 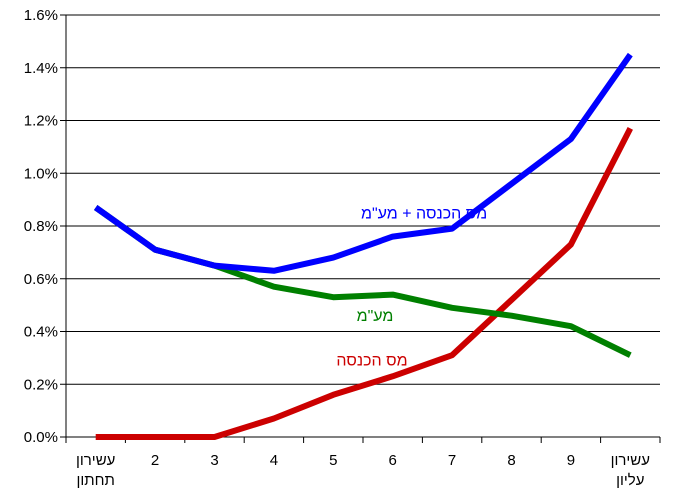 I want to click on series-label-0: מס הכנסה + מע"מ, so click(x=424, y=214).